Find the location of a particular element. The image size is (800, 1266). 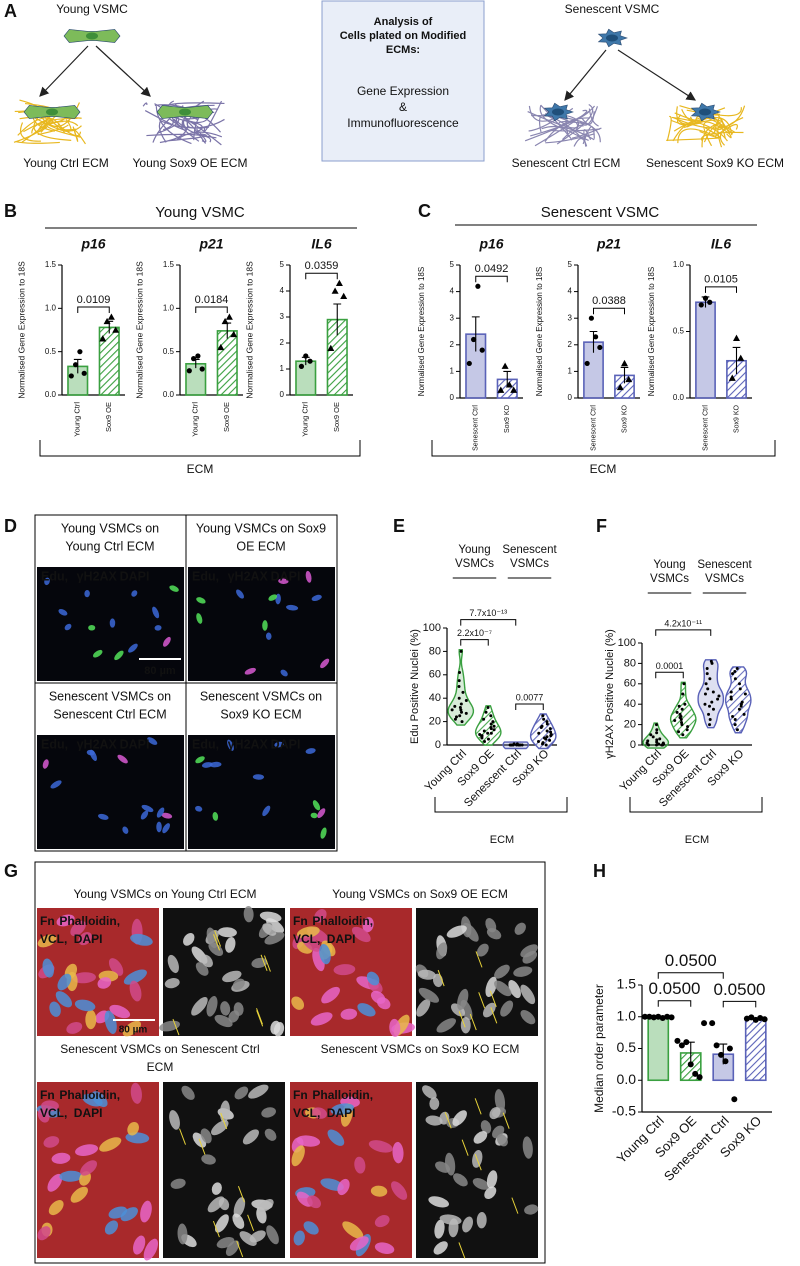

y-tick-label: 20 is located at coordinates (630, 725).